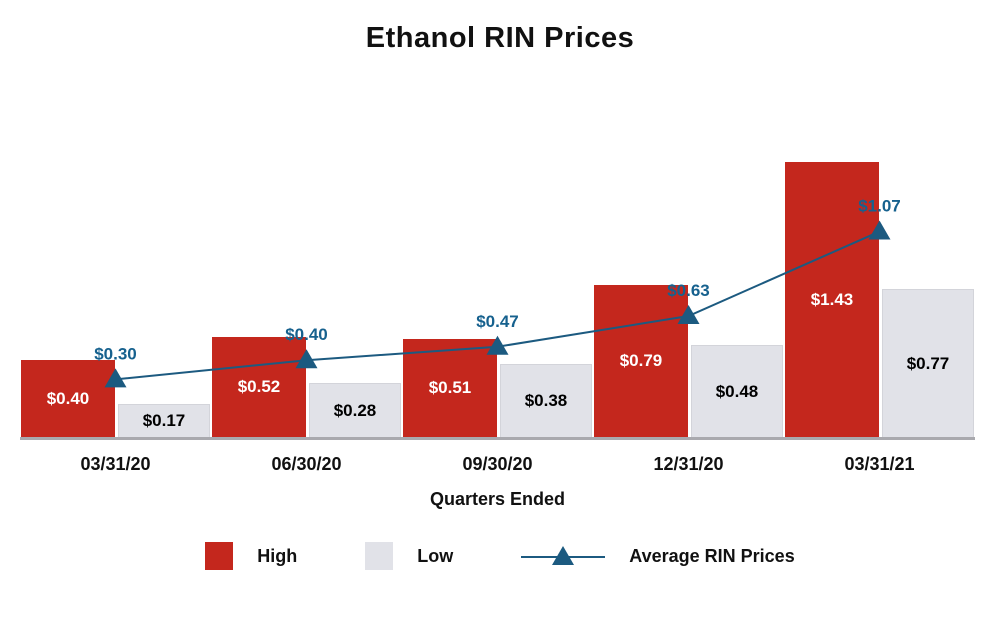  I want to click on legend-swatch-high, so click(219, 556).